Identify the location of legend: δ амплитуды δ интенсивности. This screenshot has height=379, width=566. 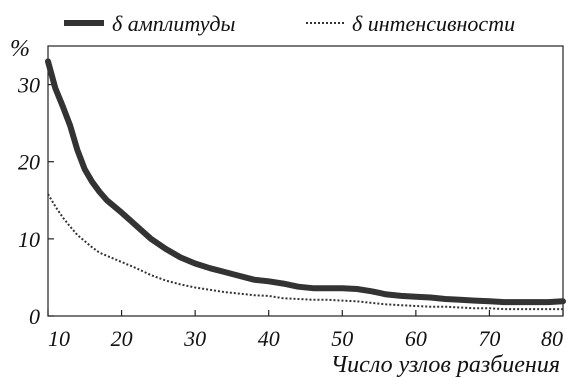
(289, 23).